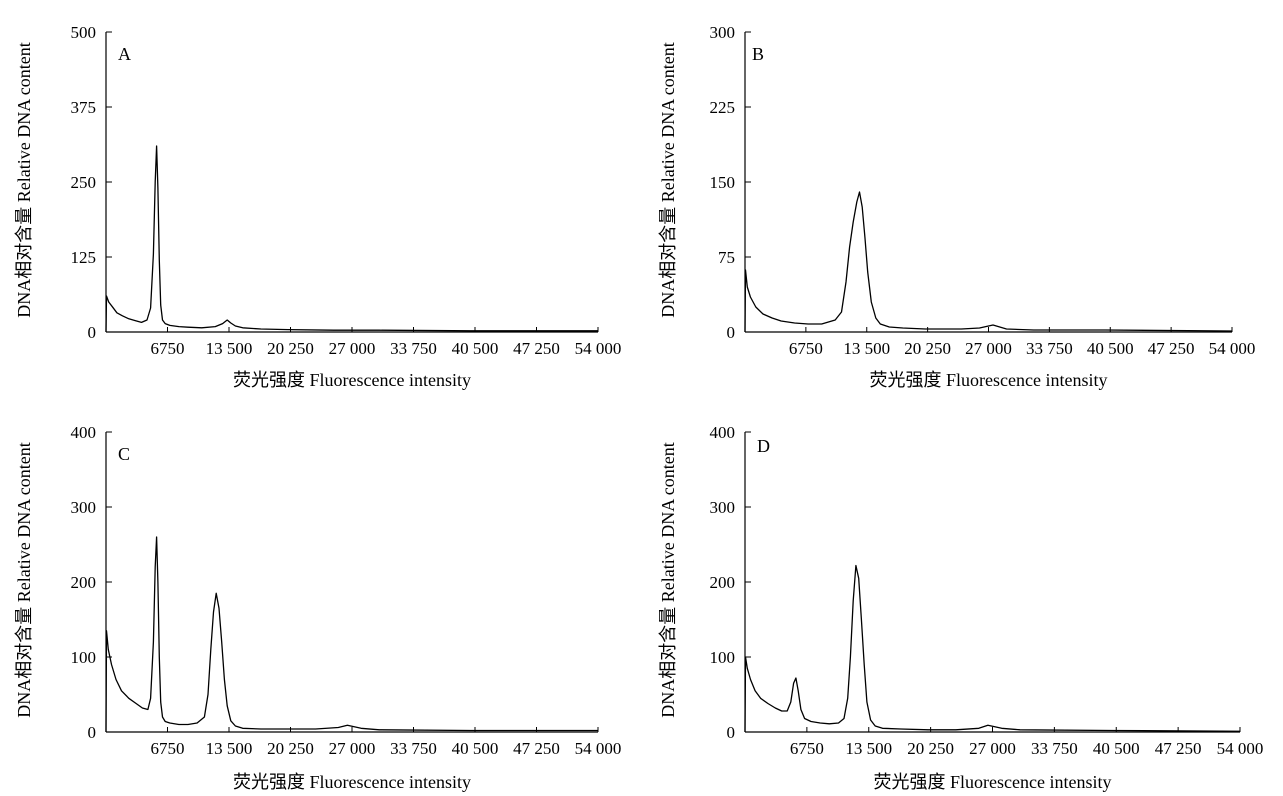 The image size is (1283, 796). What do you see at coordinates (758, 54) in the screenshot?
I see `panel-letter: B` at bounding box center [758, 54].